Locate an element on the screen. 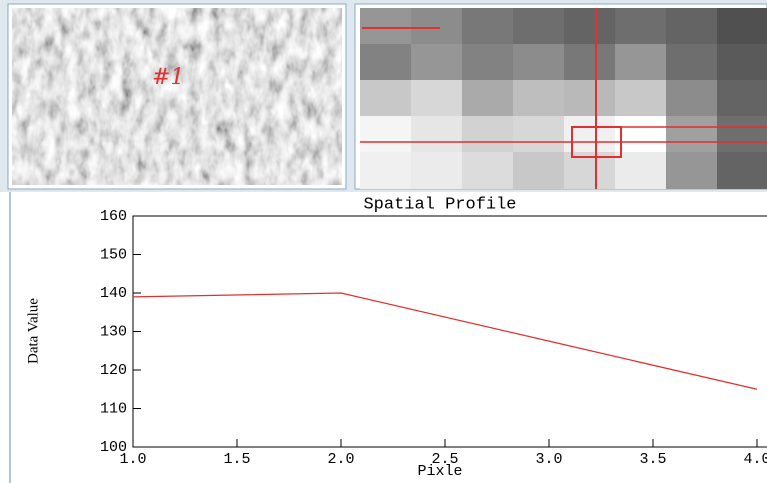  roi-label: #1 is located at coordinates (168, 77).